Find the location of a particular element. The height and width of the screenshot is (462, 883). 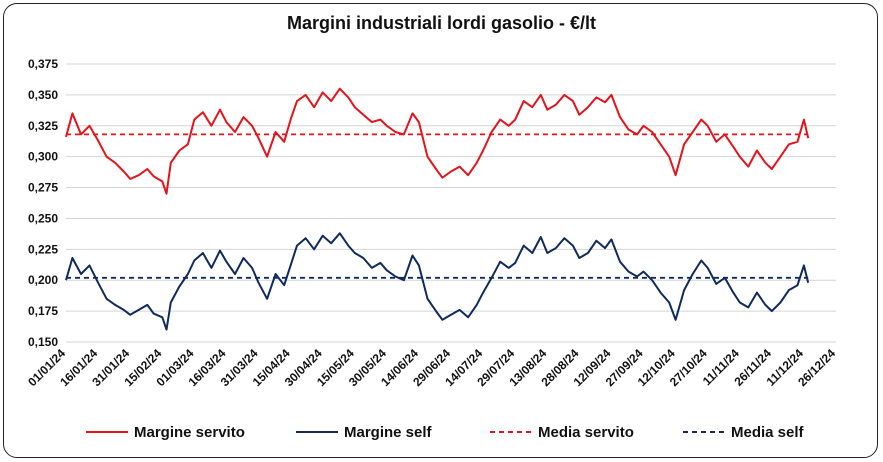

y-tick-label: 0,275 is located at coordinates (43, 188).